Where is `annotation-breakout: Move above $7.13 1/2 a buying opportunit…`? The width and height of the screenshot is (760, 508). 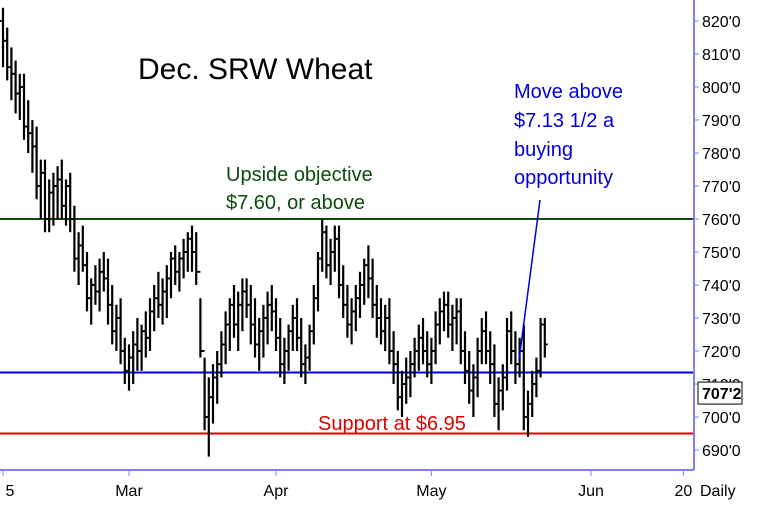
annotation-breakout: Move above $7.13 1/2 a buying opportunit… is located at coordinates (568, 221).